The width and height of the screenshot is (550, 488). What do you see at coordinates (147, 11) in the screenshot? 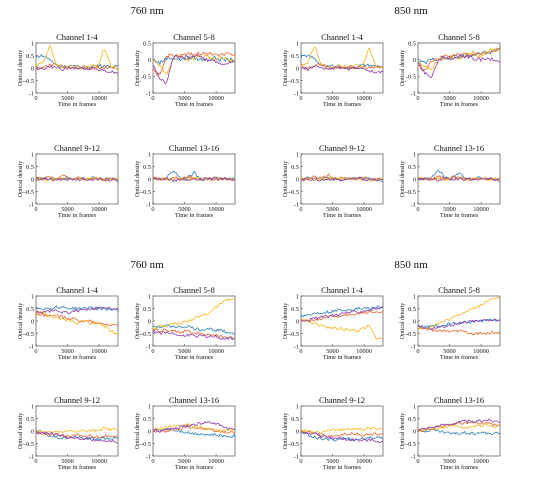
I see `heading-760nm-top: 760 nm` at bounding box center [147, 11].